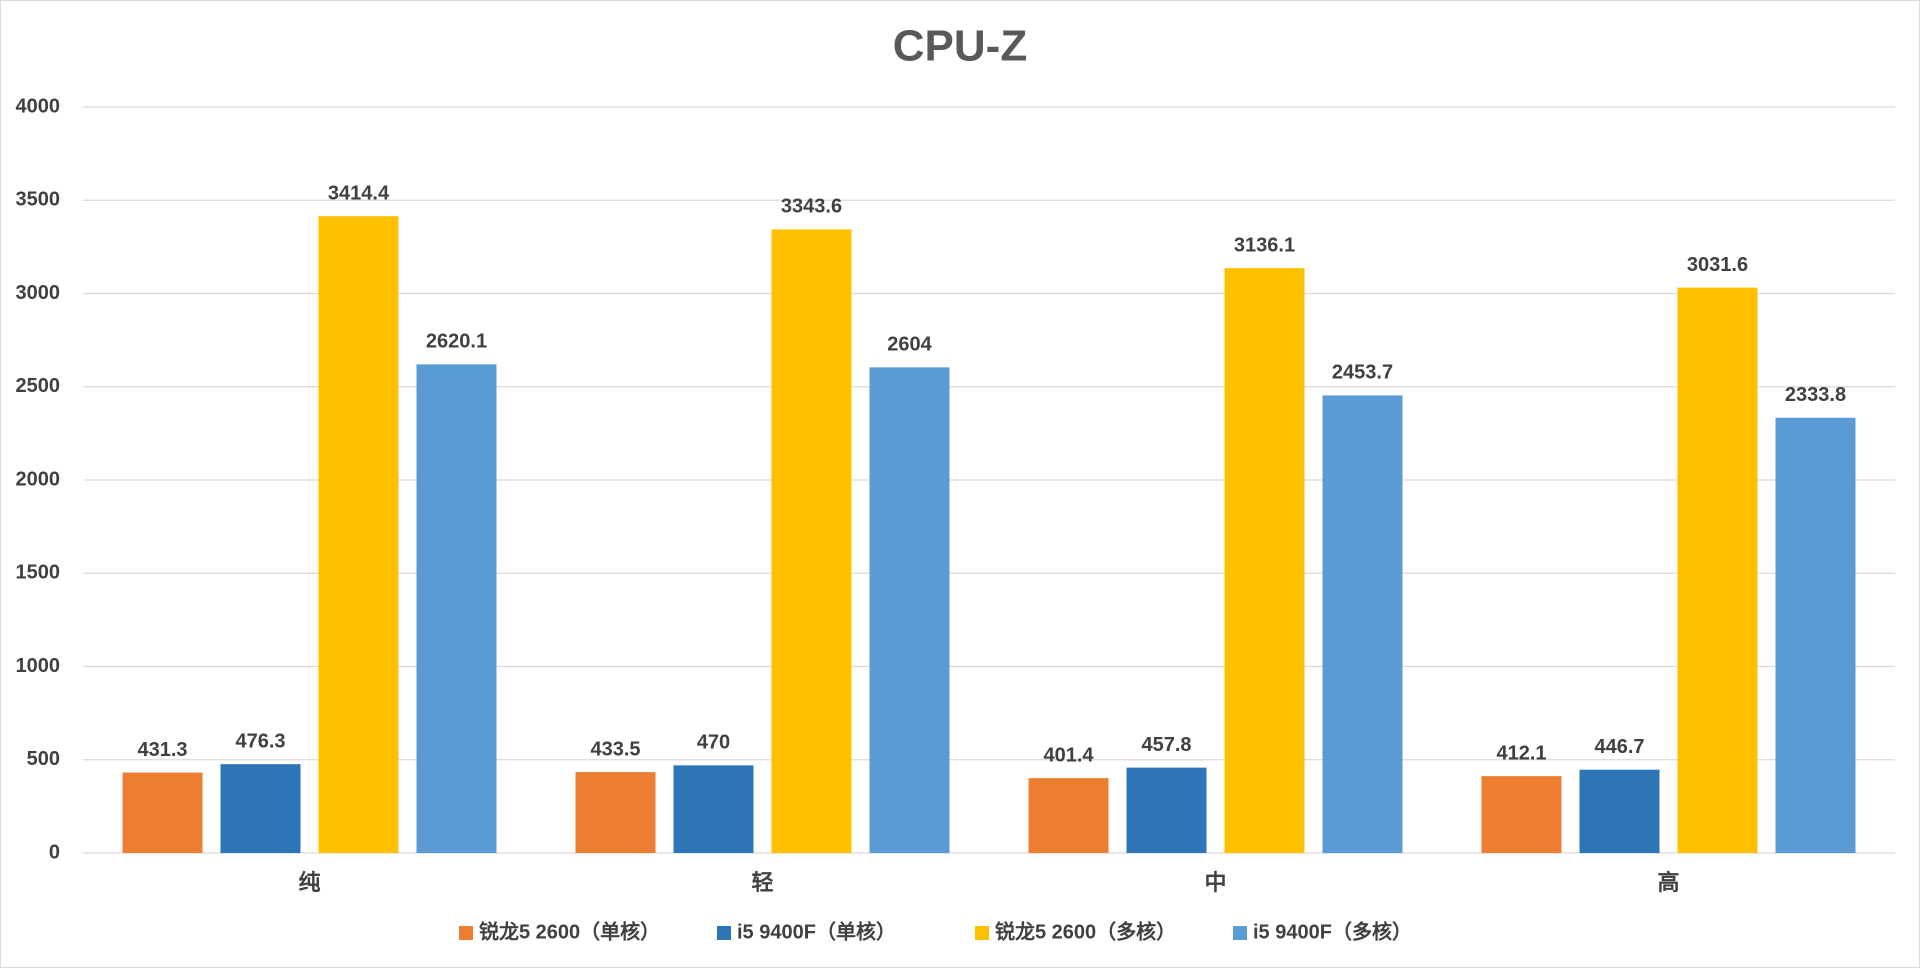 The width and height of the screenshot is (1920, 968). What do you see at coordinates (1362, 373) in the screenshot?
I see `value-label: 2453.7` at bounding box center [1362, 373].